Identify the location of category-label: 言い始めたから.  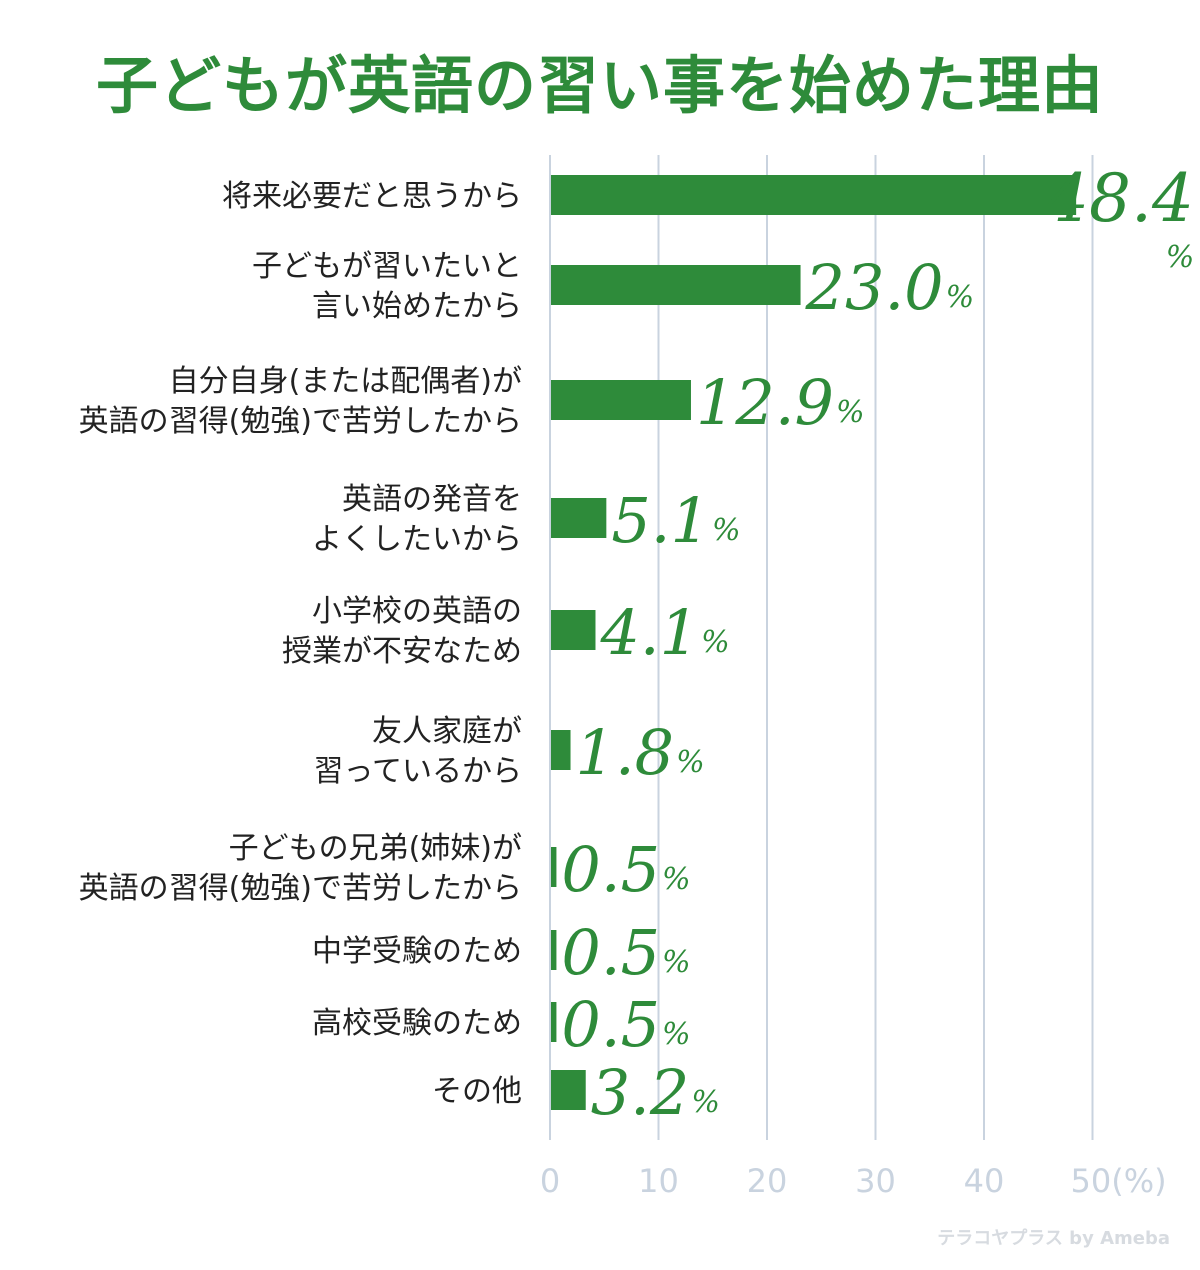
(417, 306).